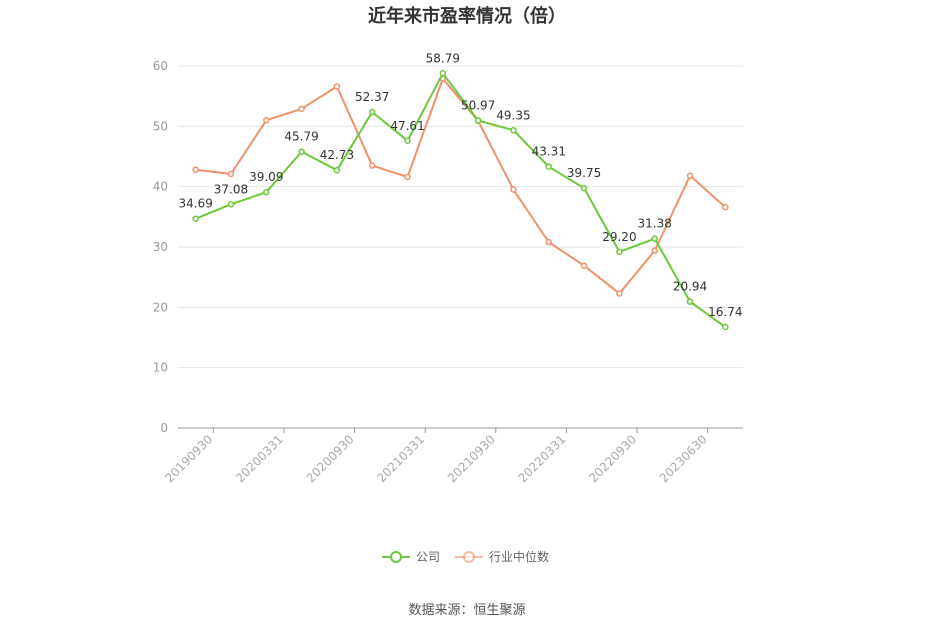  Describe the element at coordinates (443, 58) in the screenshot. I see `company-data-label: 58.79` at that location.